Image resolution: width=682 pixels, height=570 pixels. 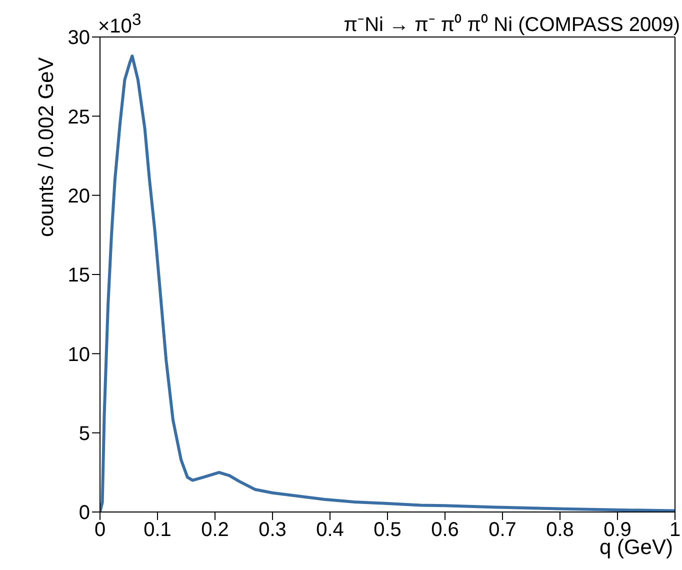 What do you see at coordinates (158, 530) in the screenshot?
I see `x-tick-label: 0.1` at bounding box center [158, 530].